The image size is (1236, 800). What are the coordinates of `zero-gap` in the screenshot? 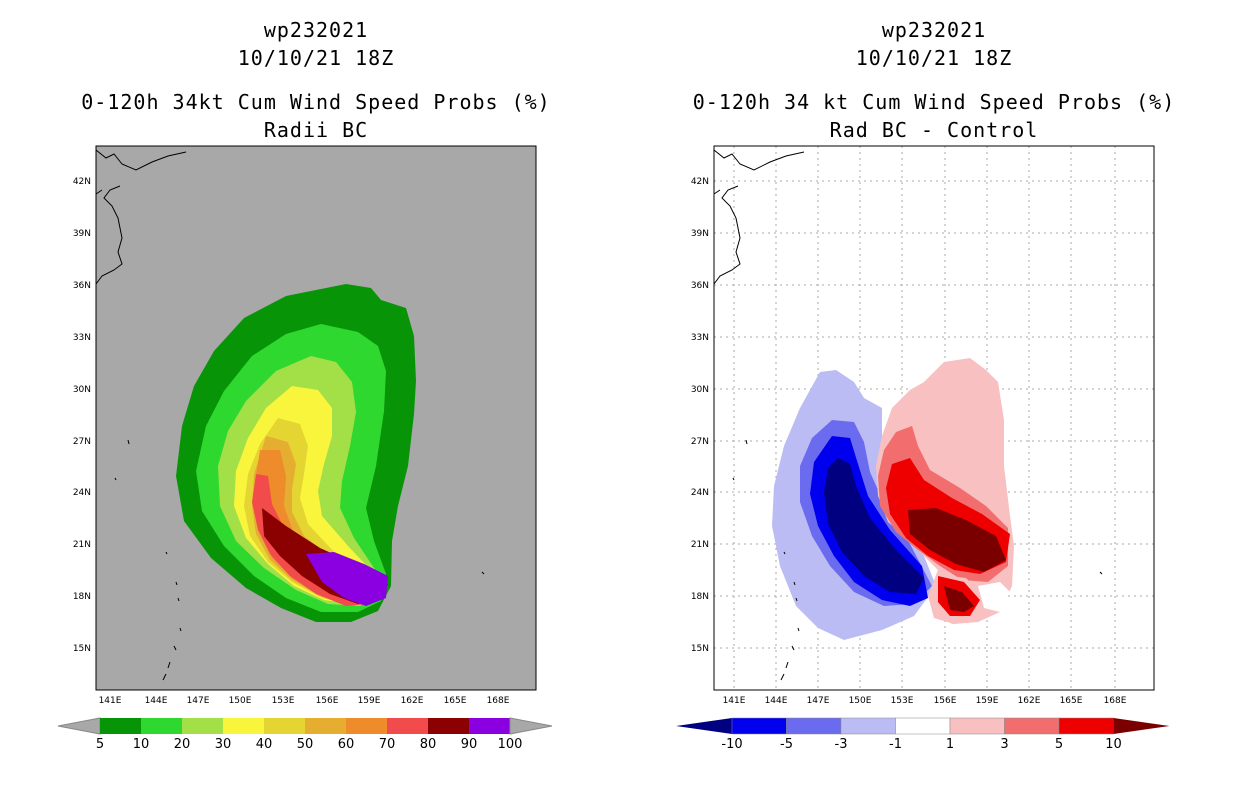 It's located at (994, 597).